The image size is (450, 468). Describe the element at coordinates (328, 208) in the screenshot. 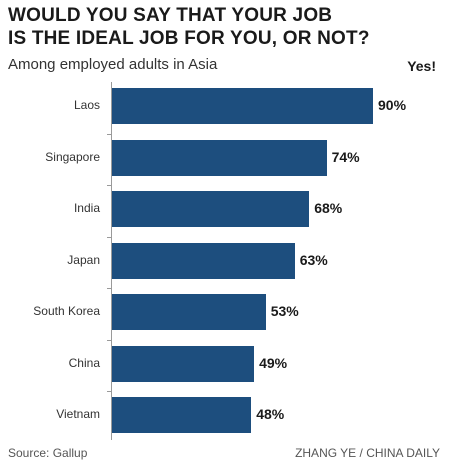

I see `value-label: 68%` at that location.